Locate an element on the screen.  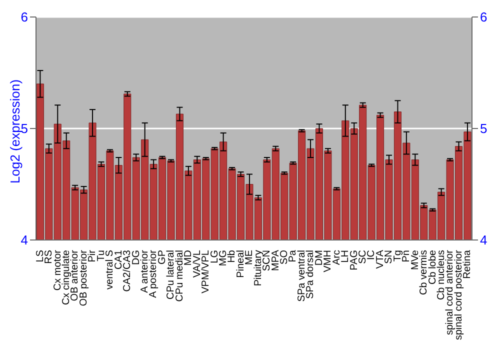
x-tick-label: Pa is located at coordinates (293, 256).